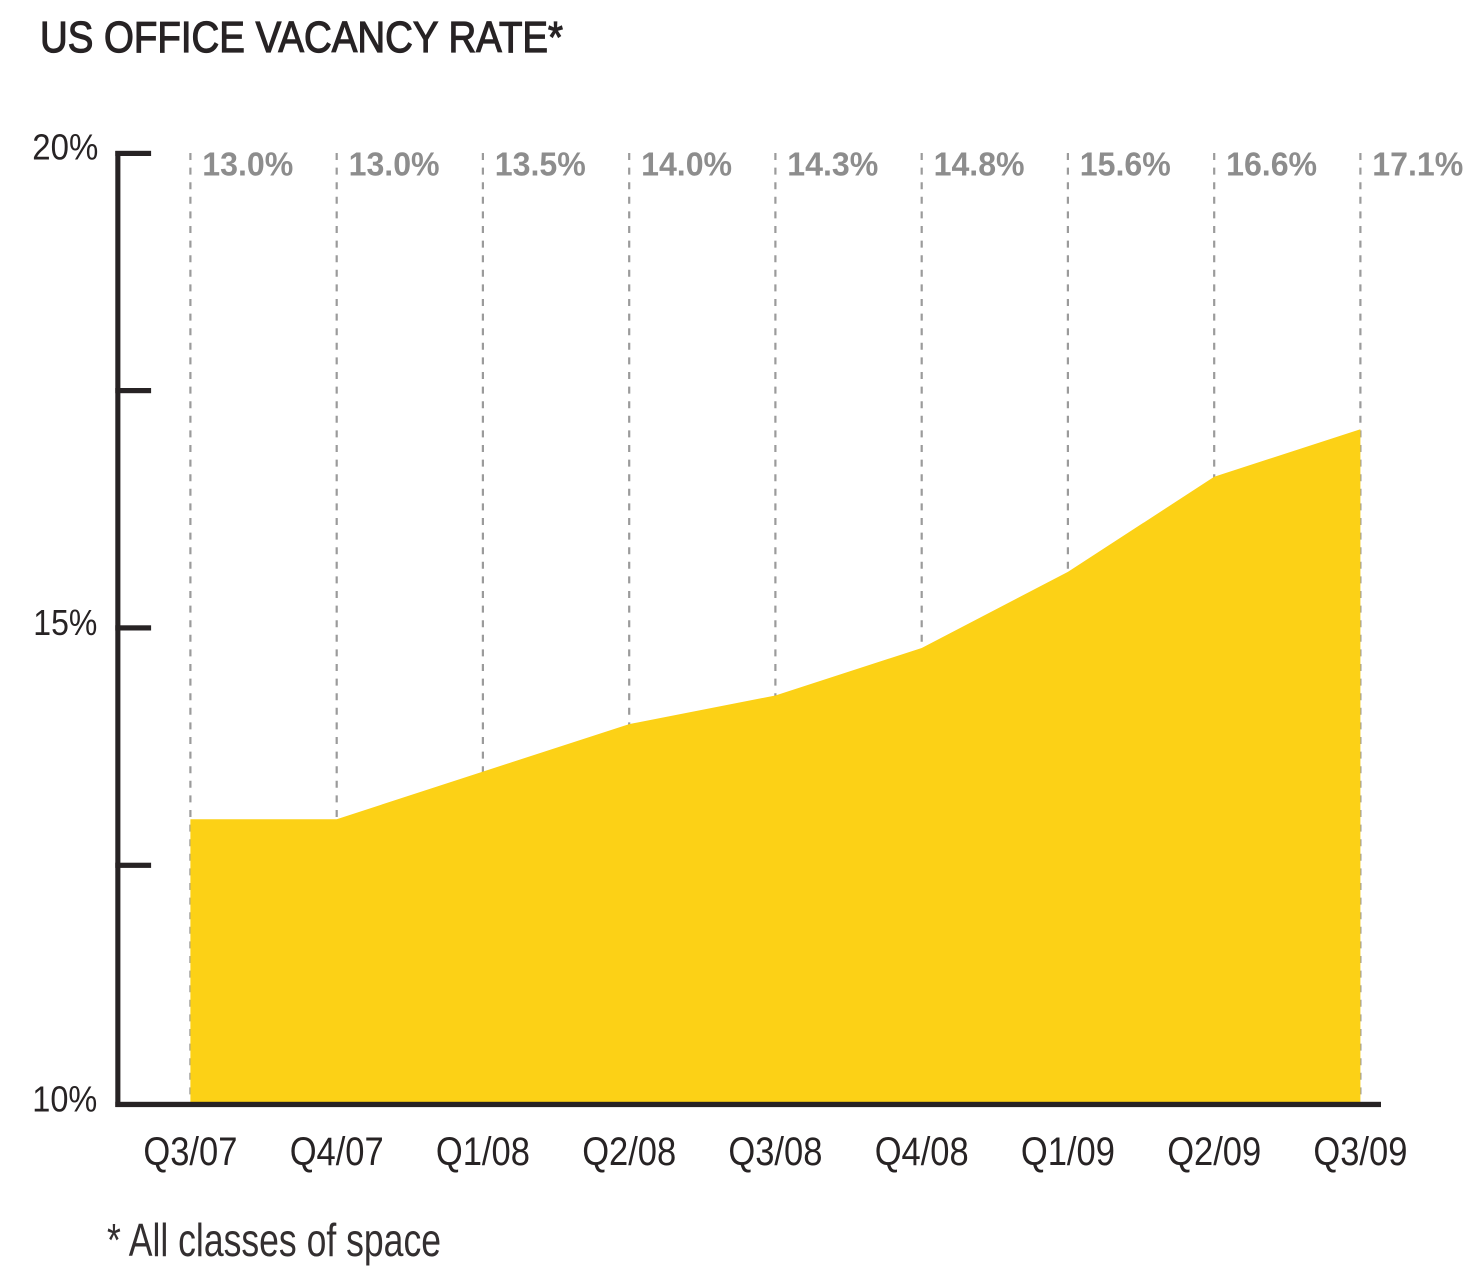 This screenshot has height=1284, width=1464. I want to click on svg-text: Q4/08, so click(922, 1152).